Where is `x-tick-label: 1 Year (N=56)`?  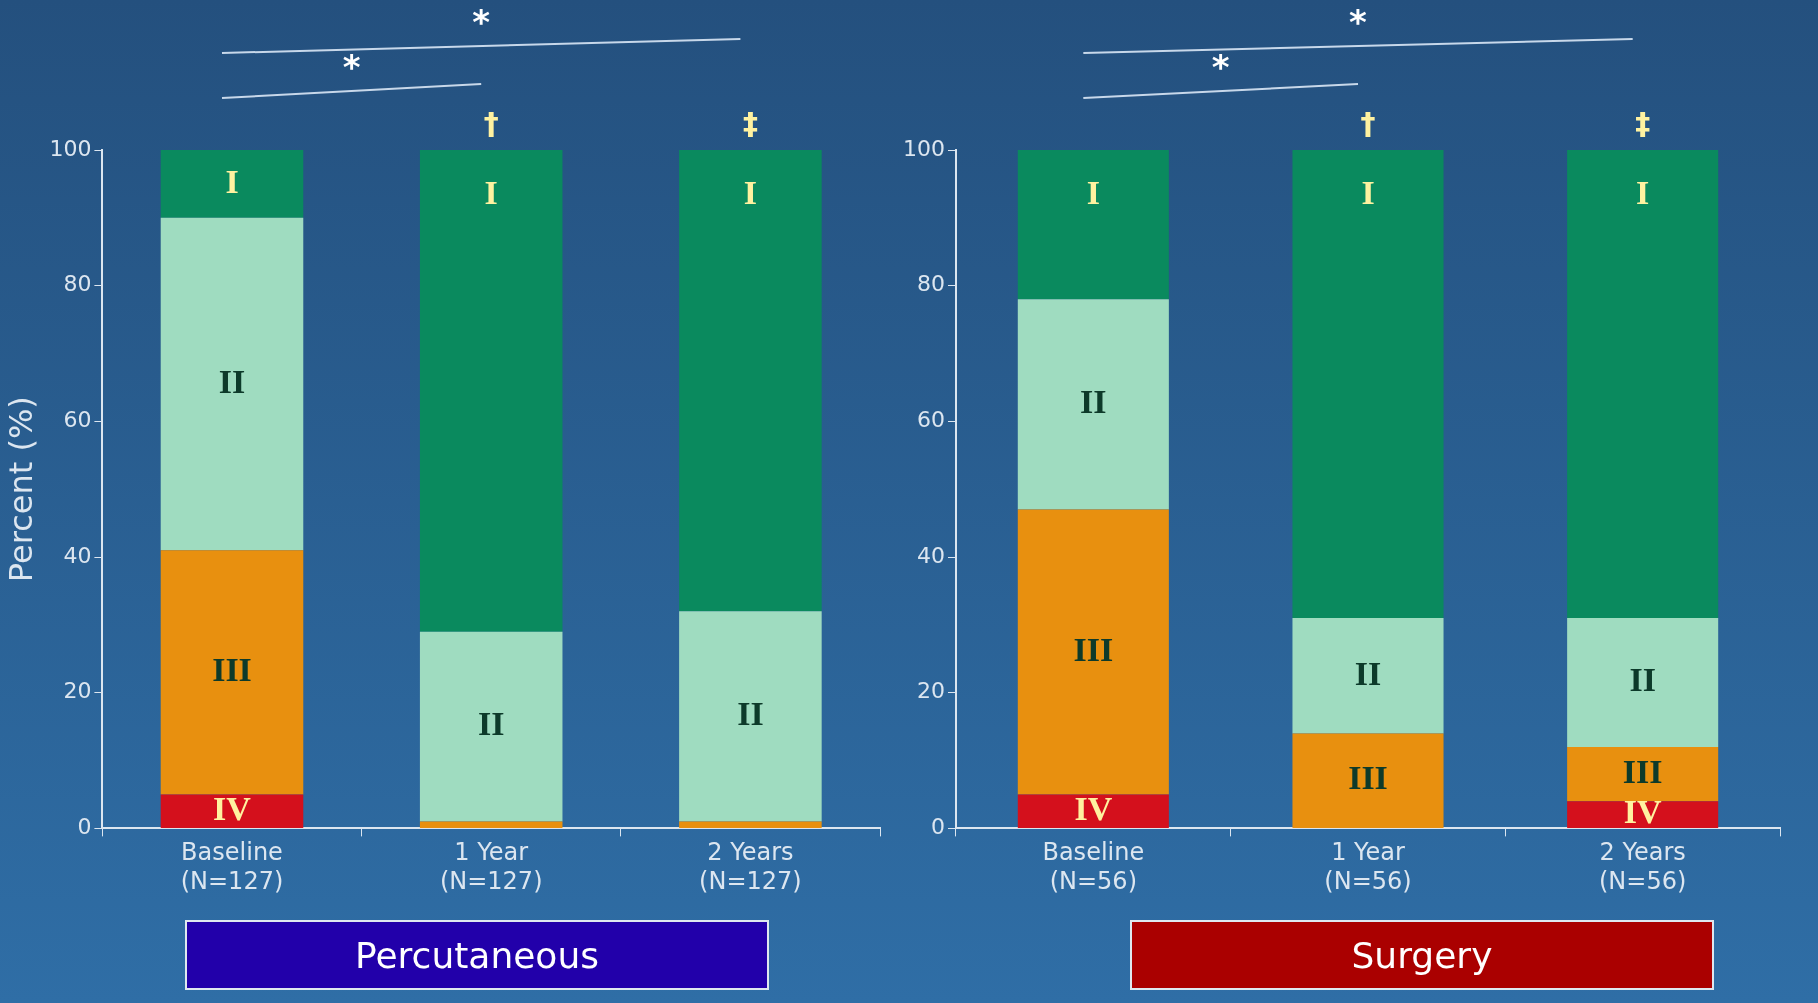 x-tick-label: 1 Year (N=56) is located at coordinates (1368, 866).